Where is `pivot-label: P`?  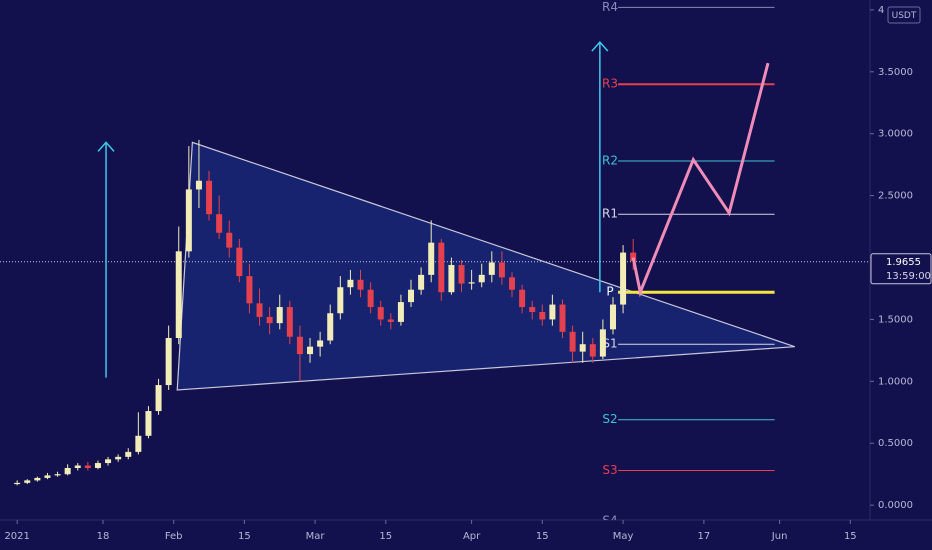
pivot-label: P is located at coordinates (609, 292).